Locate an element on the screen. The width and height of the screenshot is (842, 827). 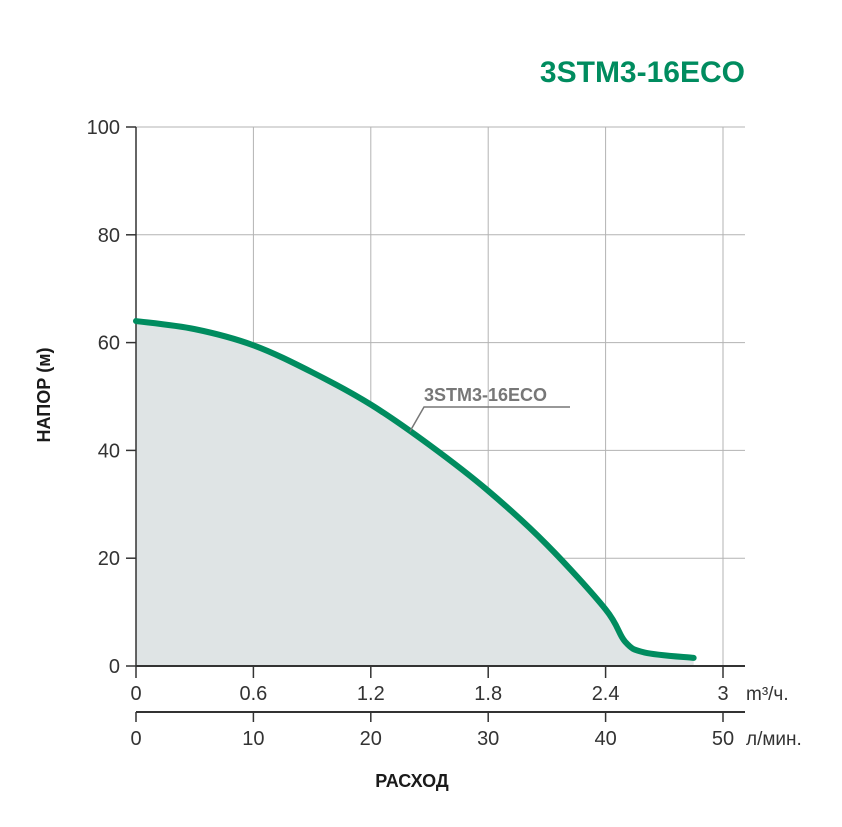
x2-axis-unit: л/мин. is located at coordinates (774, 739).